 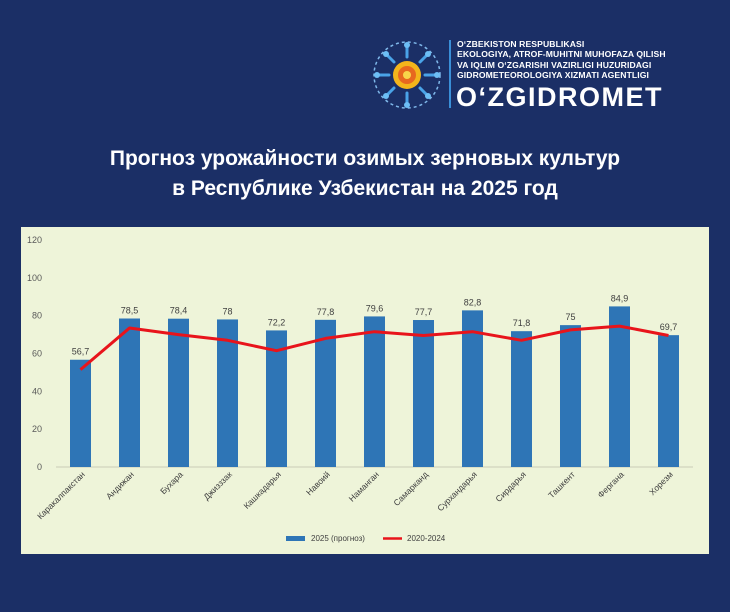 What do you see at coordinates (510, 486) in the screenshot?
I see `x-tick-label: Сирдарья` at bounding box center [510, 486].